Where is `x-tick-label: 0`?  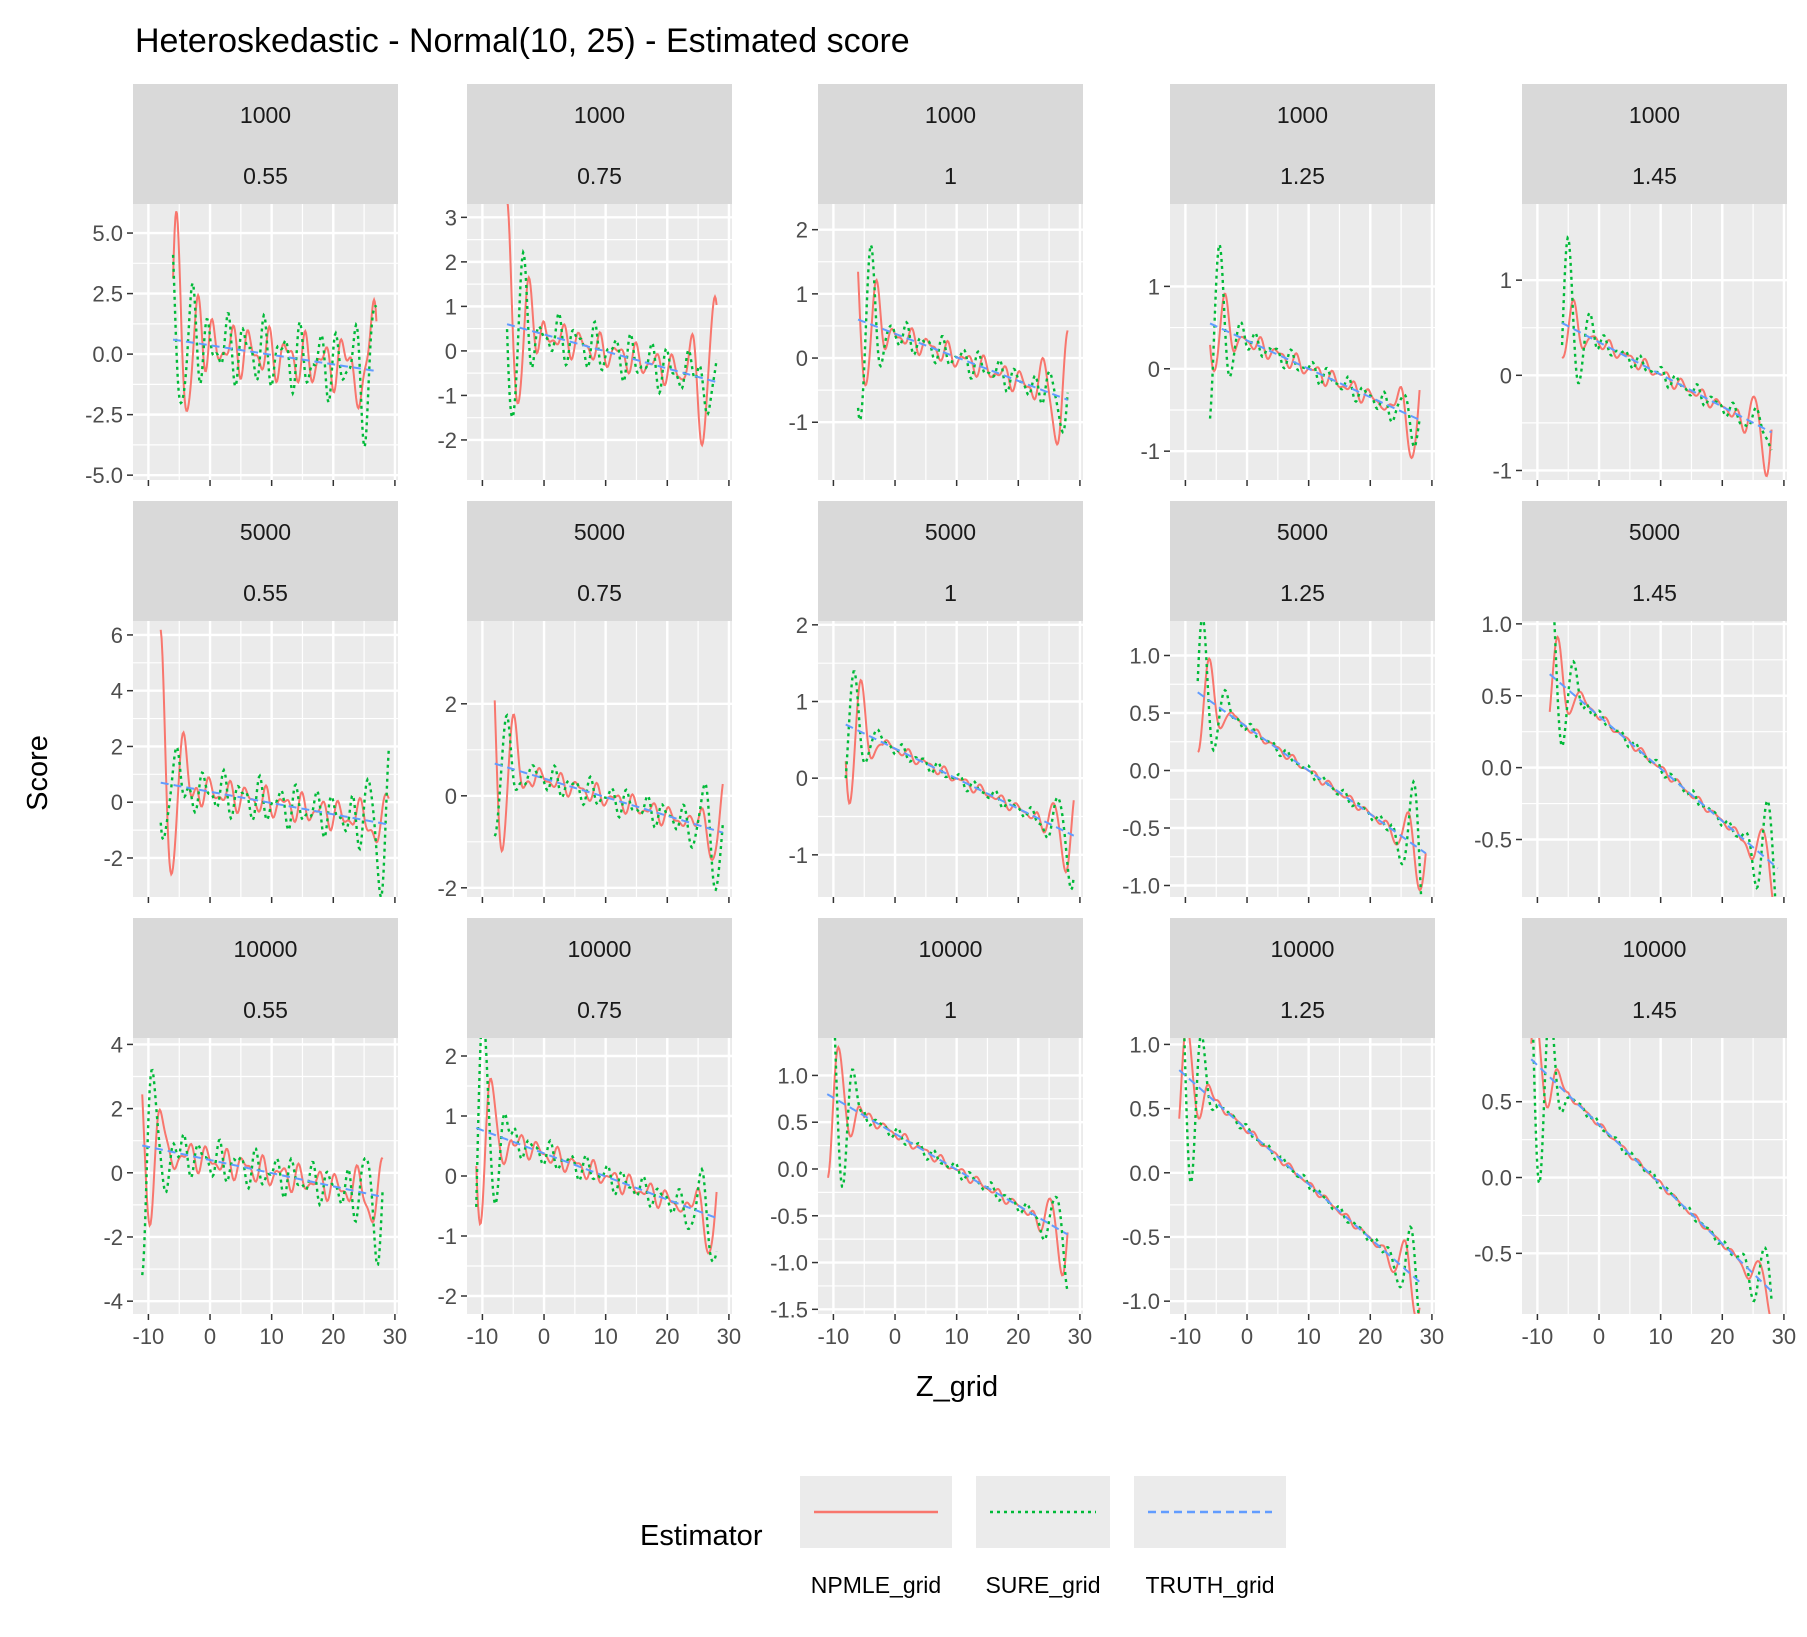 x-tick-label: 0 is located at coordinates (895, 1336).